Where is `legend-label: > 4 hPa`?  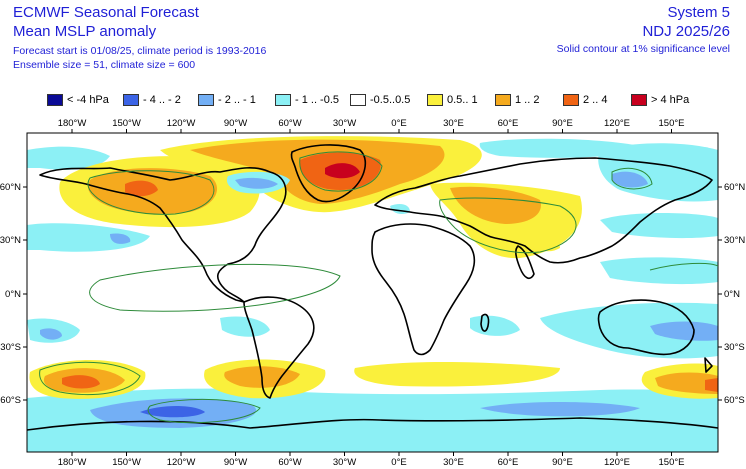
legend-label: > 4 hPa is located at coordinates (670, 100).